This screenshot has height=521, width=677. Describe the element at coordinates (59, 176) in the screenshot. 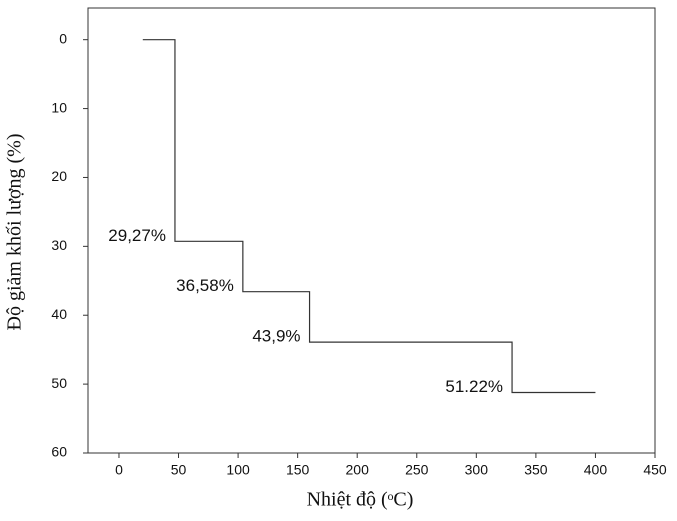

I see `y-tick-label: 20` at that location.